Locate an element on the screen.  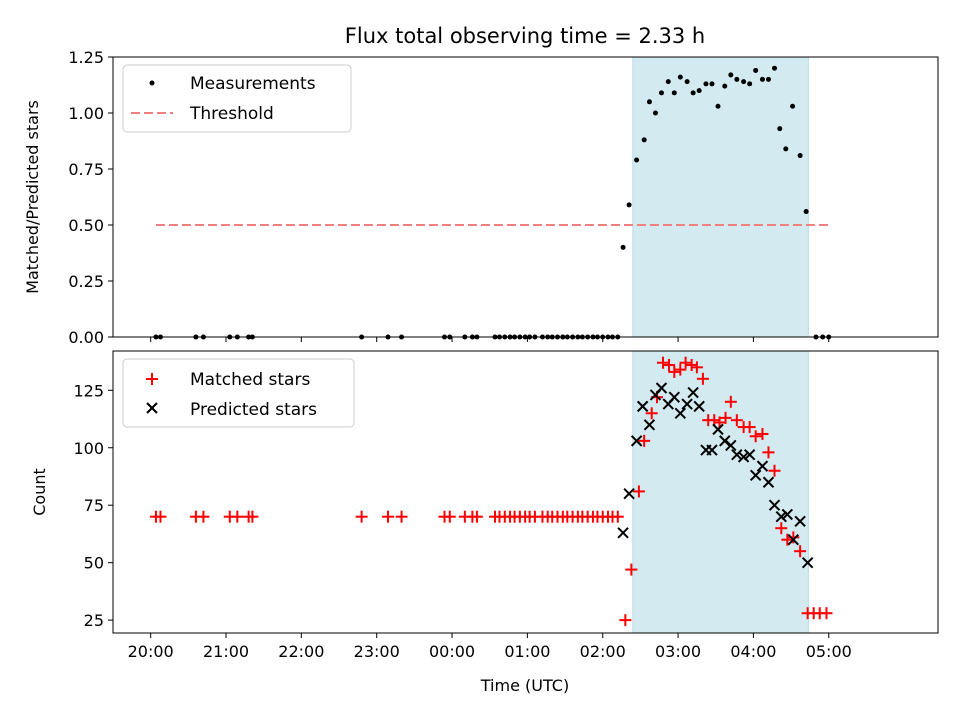
bottom-y-tick-label: 75 is located at coordinates (94, 505).